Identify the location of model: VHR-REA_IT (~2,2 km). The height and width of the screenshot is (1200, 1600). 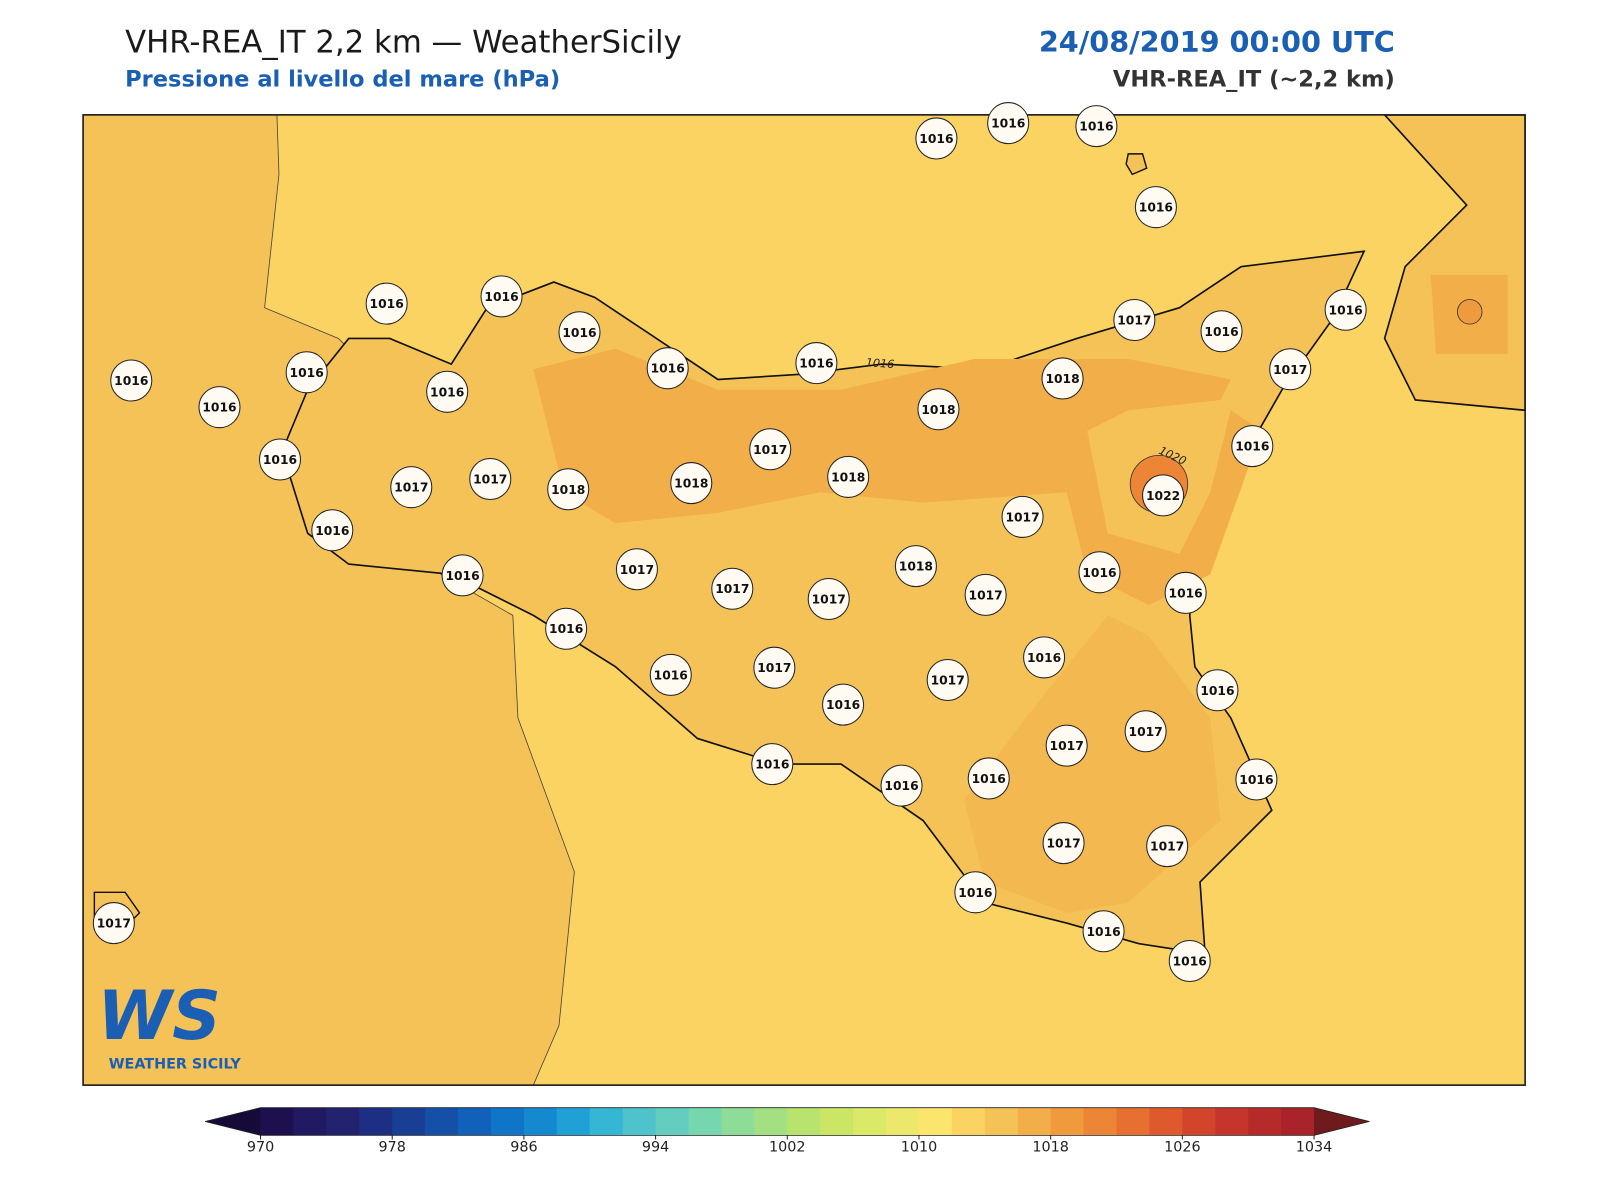
(1254, 80).